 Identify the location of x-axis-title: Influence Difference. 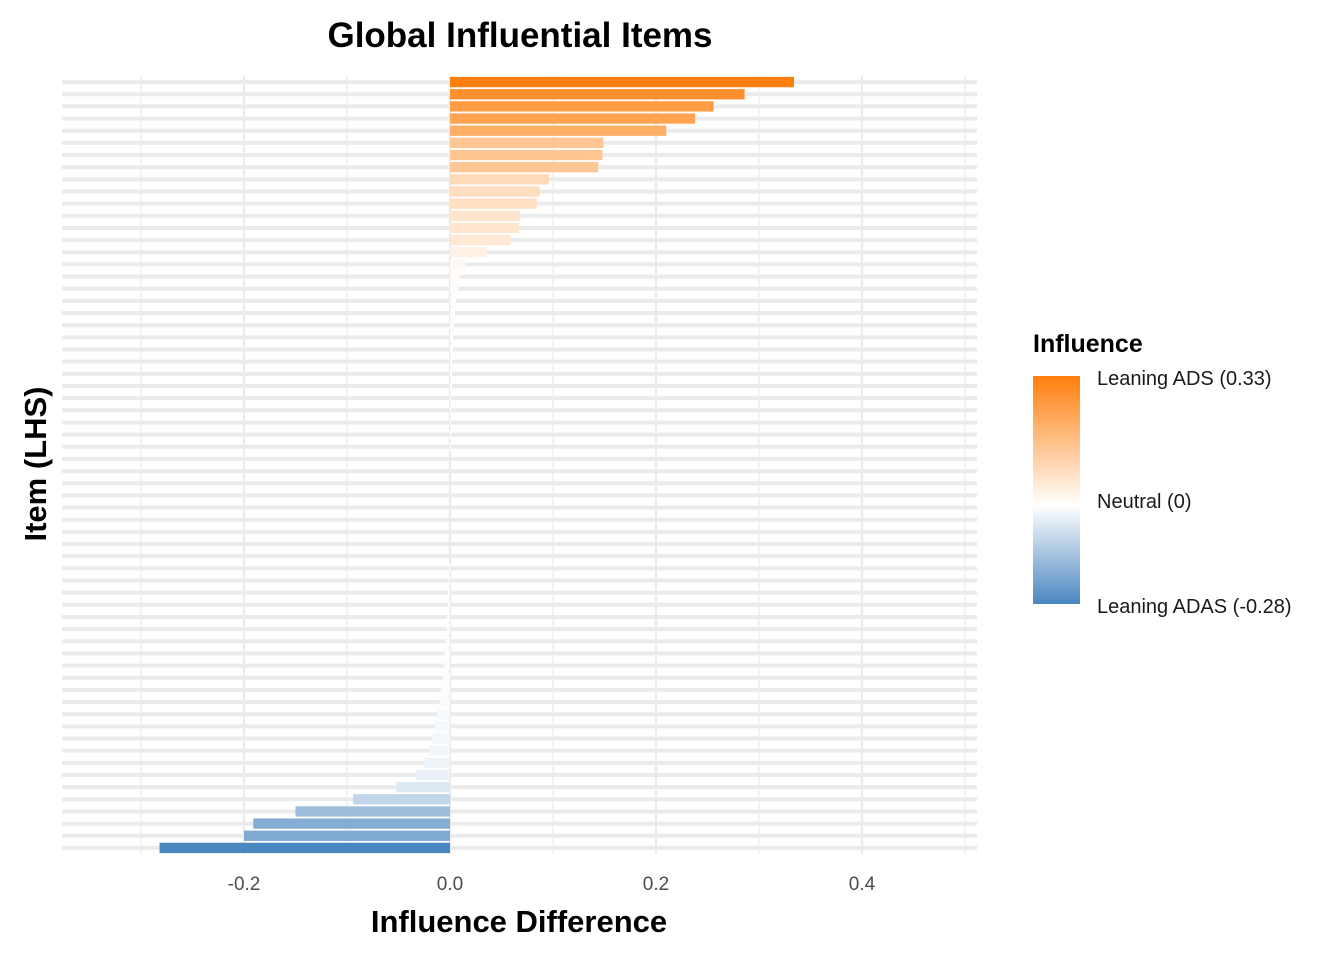
(519, 921).